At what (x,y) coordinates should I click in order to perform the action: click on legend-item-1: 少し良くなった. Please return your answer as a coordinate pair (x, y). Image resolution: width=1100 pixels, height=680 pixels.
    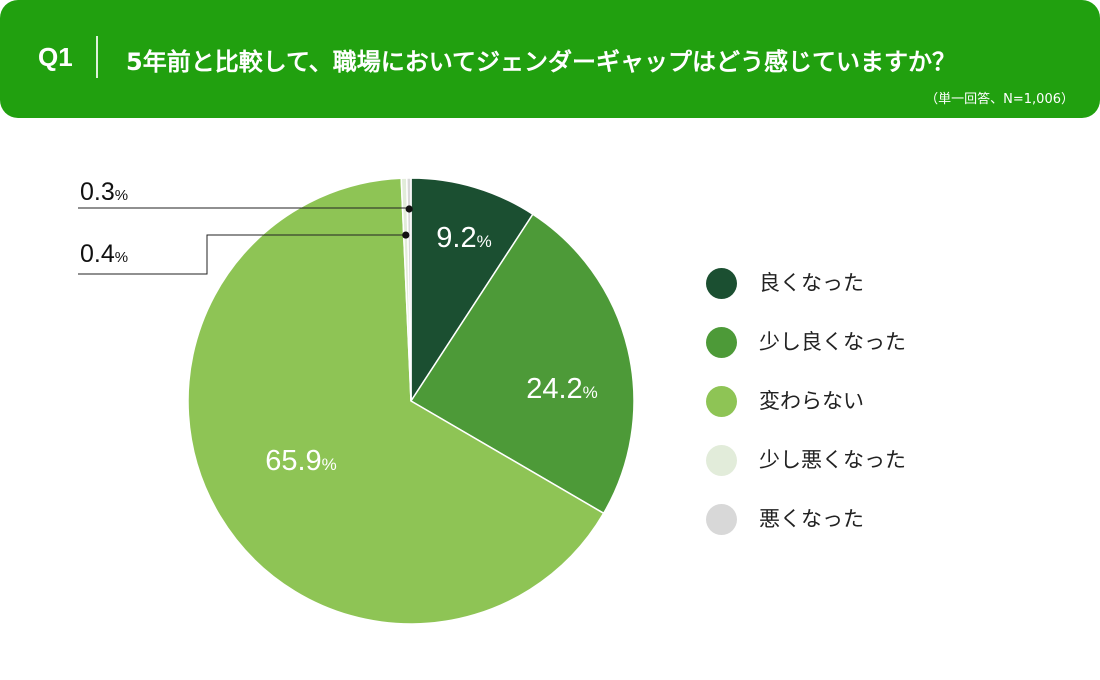
    Looking at the image, I should click on (806, 356).